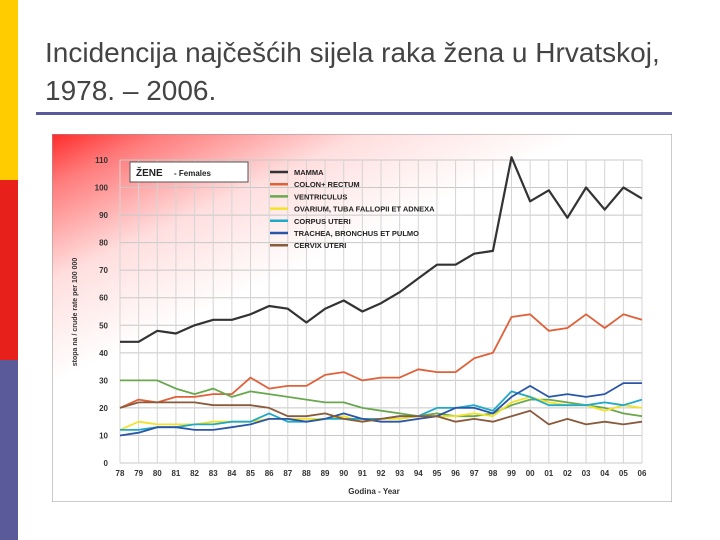 This screenshot has width=720, height=540. Describe the element at coordinates (530, 473) in the screenshot. I see `x-tick-label: 00` at that location.